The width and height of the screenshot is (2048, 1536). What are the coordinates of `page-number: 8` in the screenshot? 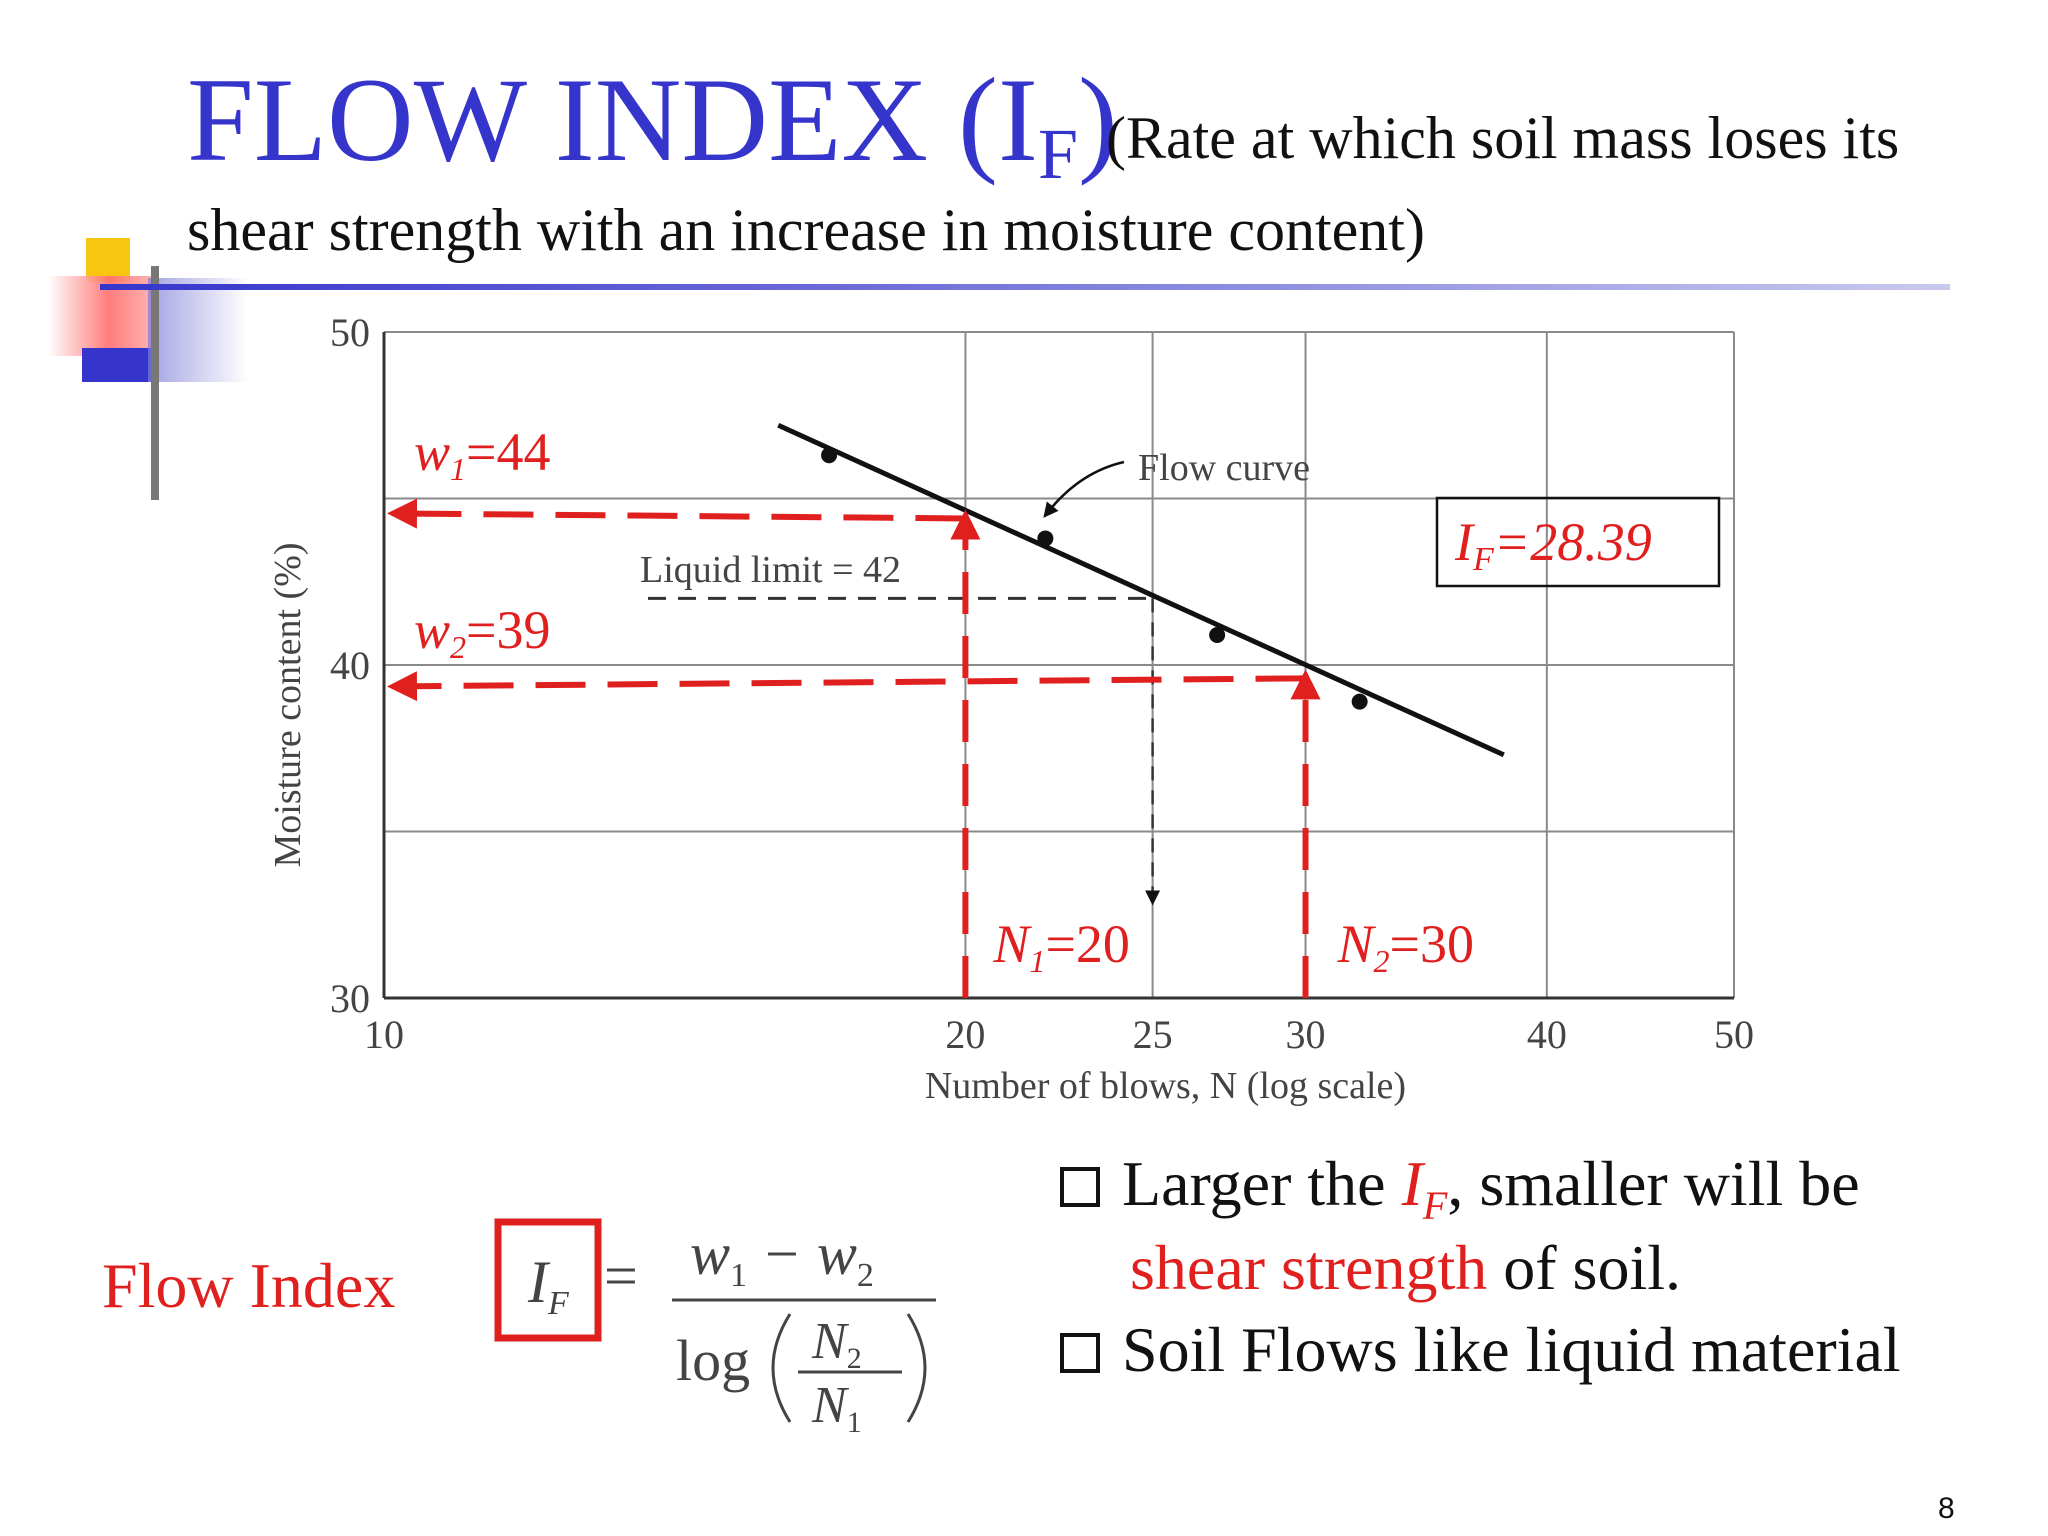 It's located at (1946, 1508).